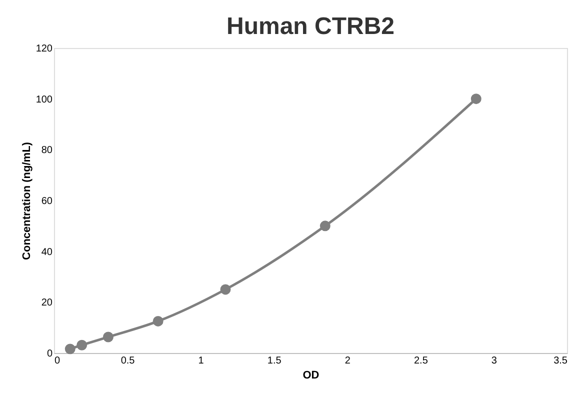 The width and height of the screenshot is (587, 395). I want to click on x-tick-label: 2, so click(347, 361).